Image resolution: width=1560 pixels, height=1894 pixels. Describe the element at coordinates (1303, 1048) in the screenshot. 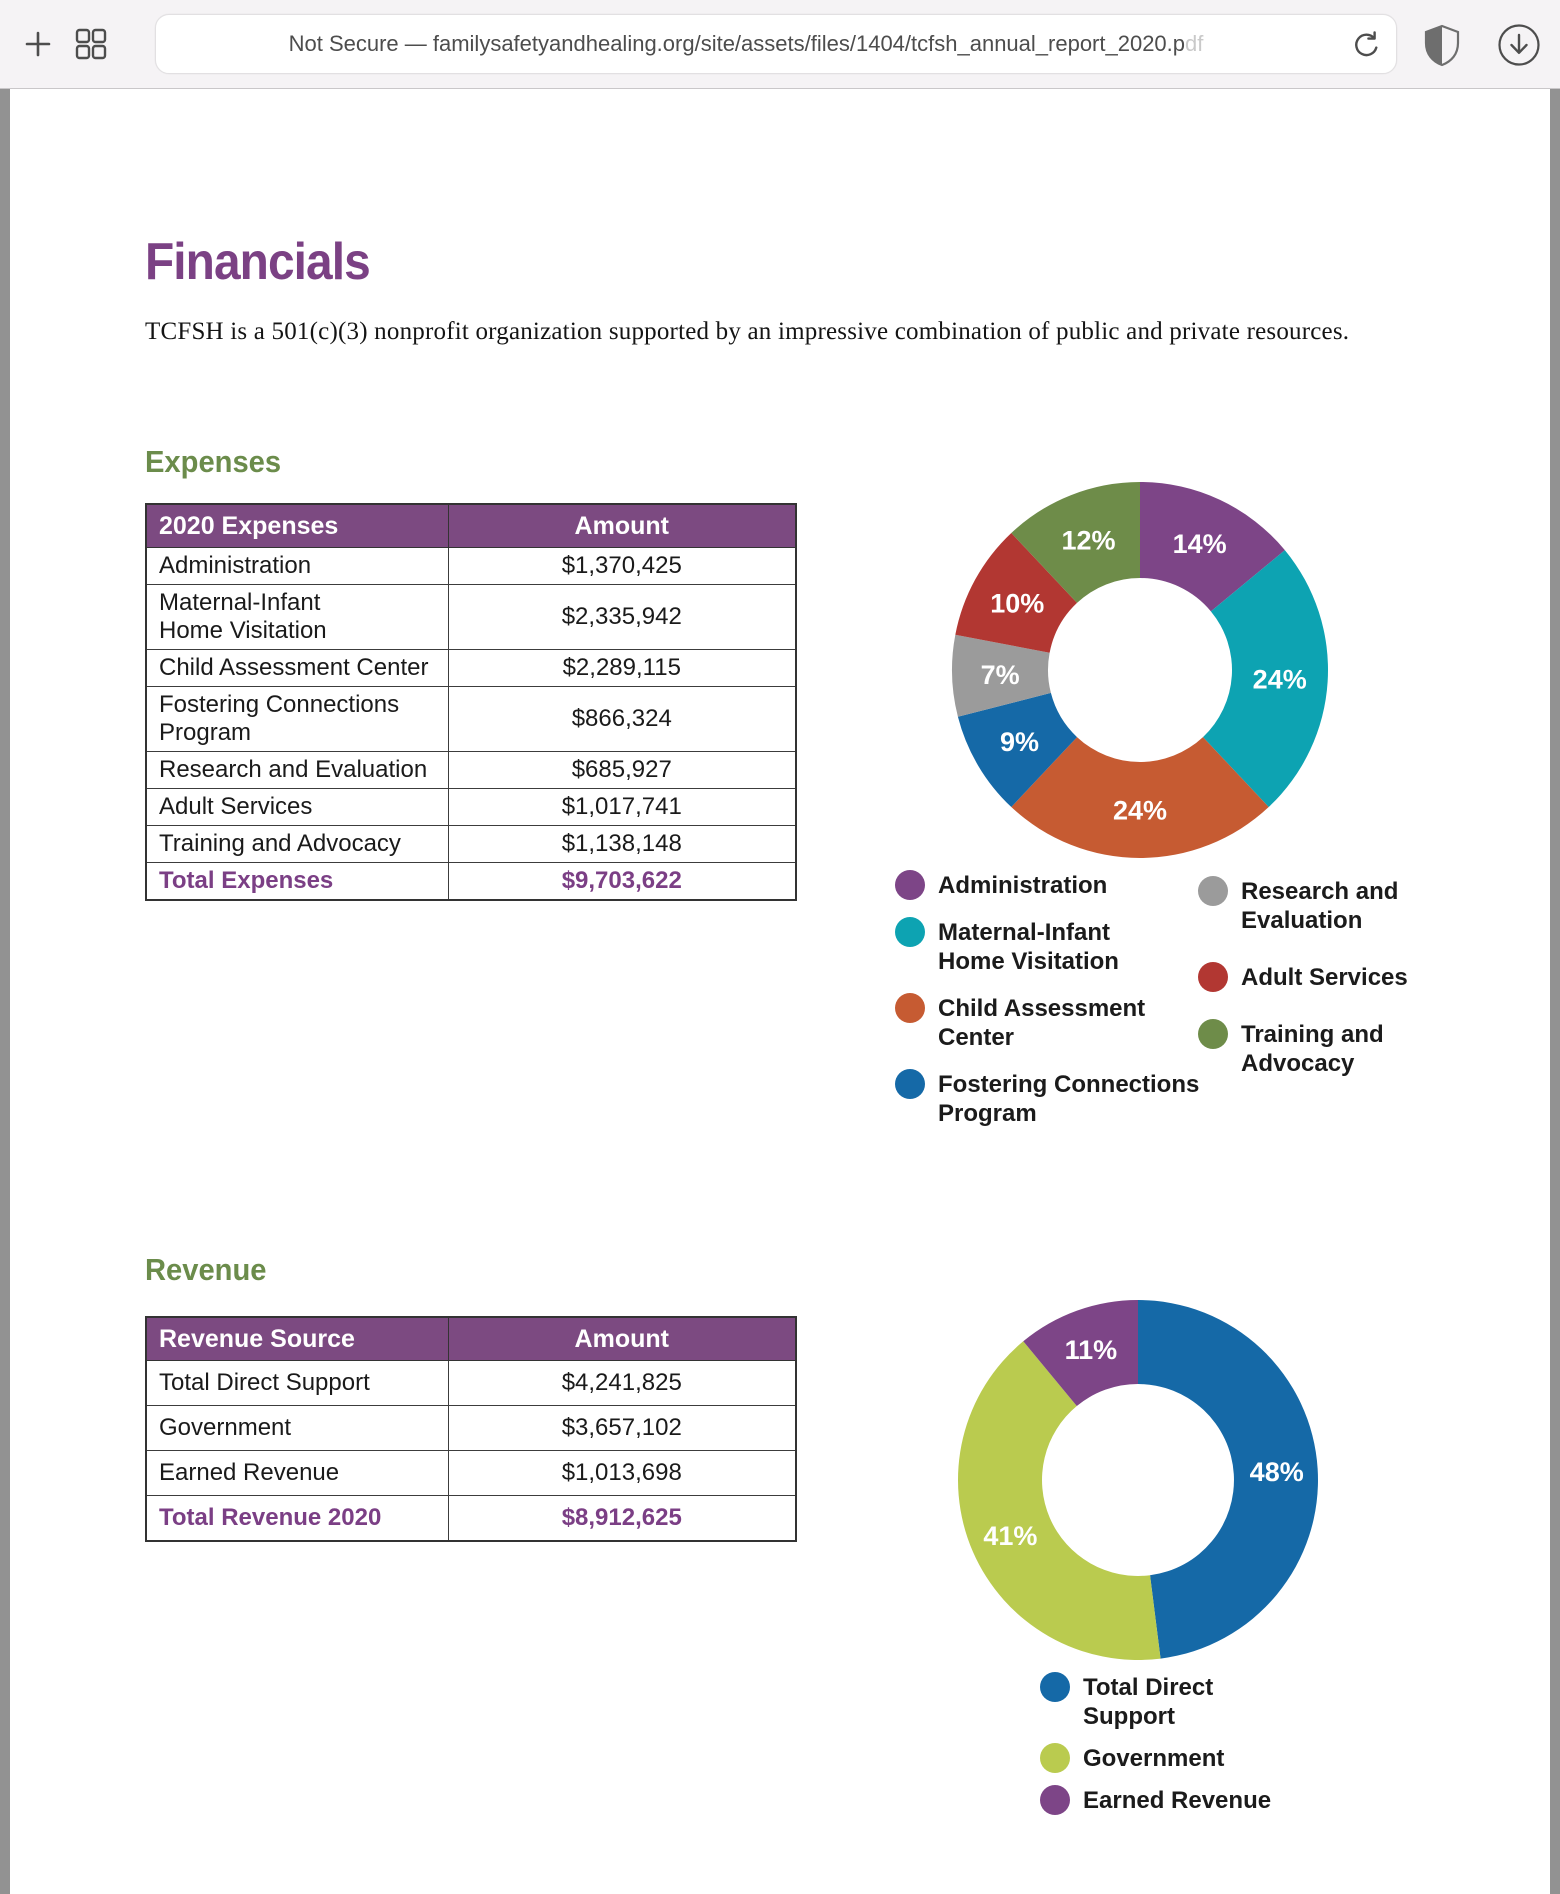

I see `legend-item: Training and Advocacy` at that location.